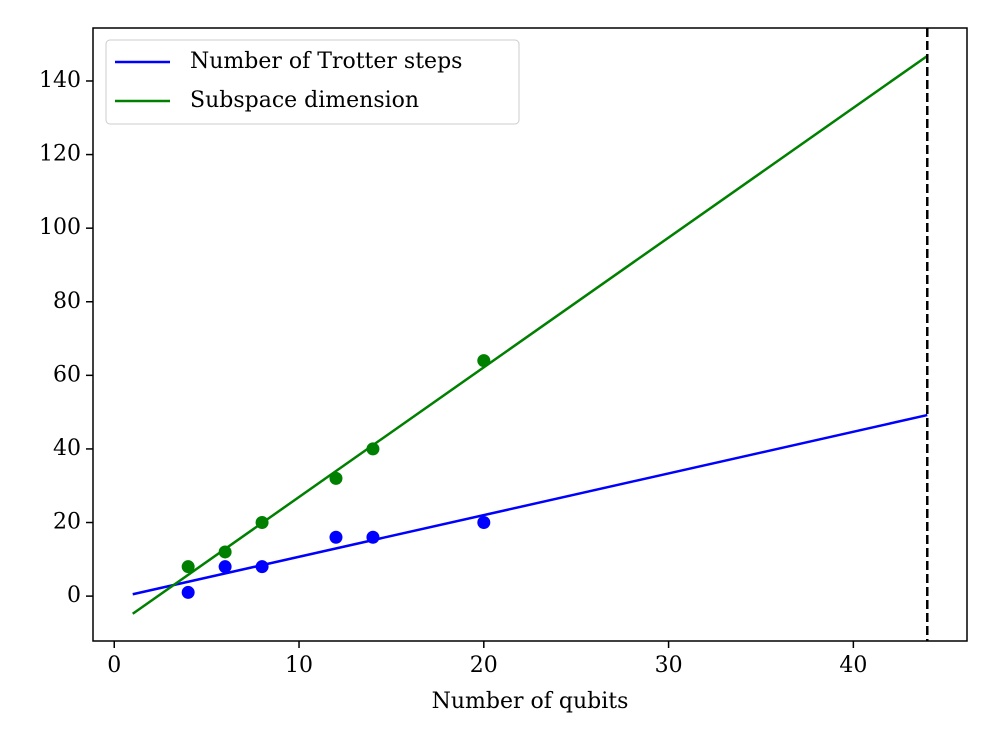 The image size is (996, 747). Describe the element at coordinates (484, 665) in the screenshot. I see `x-tick-label: 20` at that location.